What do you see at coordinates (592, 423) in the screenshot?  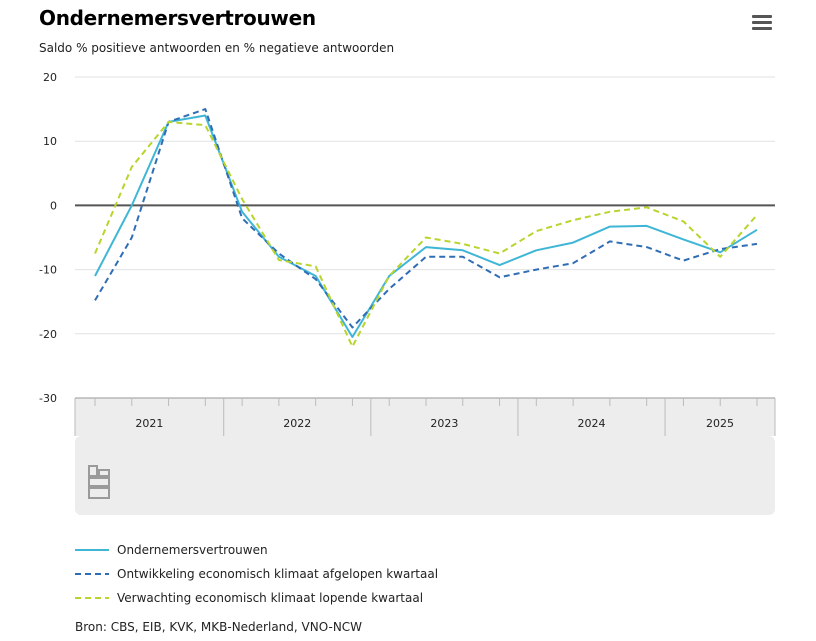 I see `x-tick-label: 2024` at bounding box center [592, 423].